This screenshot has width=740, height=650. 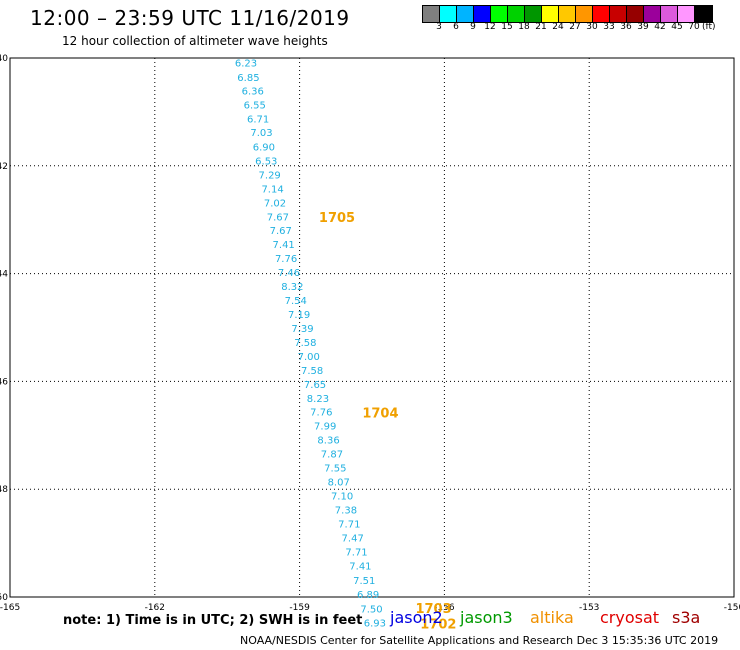 I want to click on legend-label: 30, so click(x=592, y=27).